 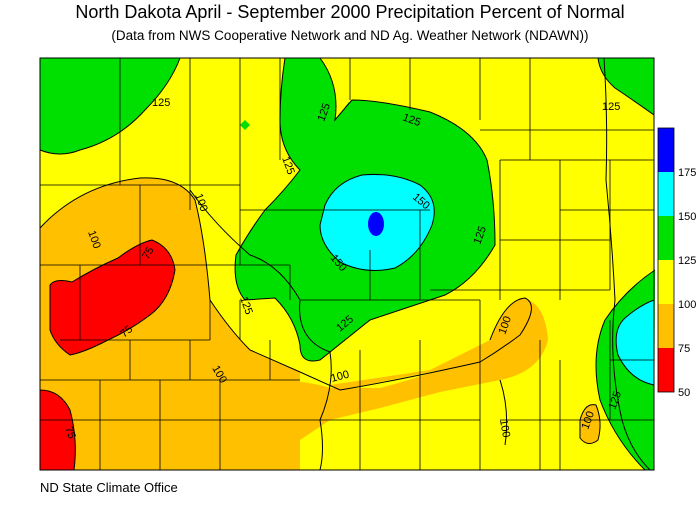 I want to click on red-zone-southwest, so click(x=58, y=430).